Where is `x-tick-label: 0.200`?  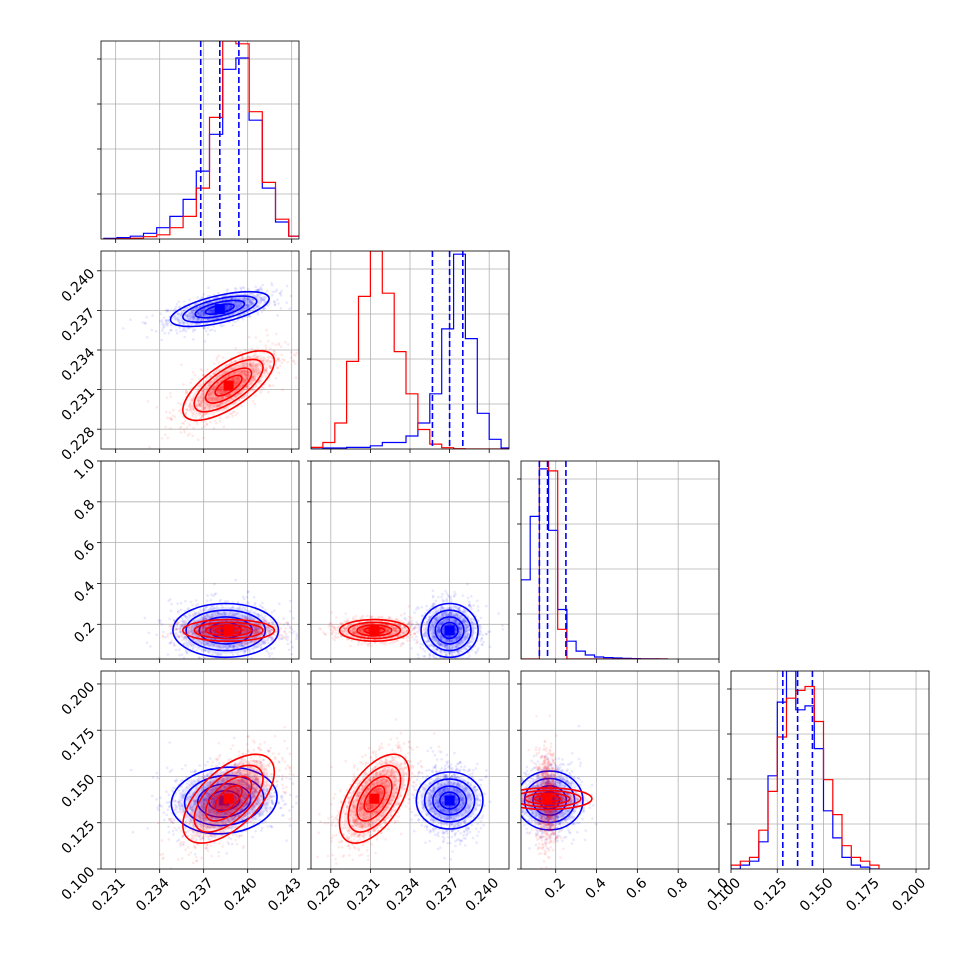
x-tick-label: 0.200 is located at coordinates (909, 895).